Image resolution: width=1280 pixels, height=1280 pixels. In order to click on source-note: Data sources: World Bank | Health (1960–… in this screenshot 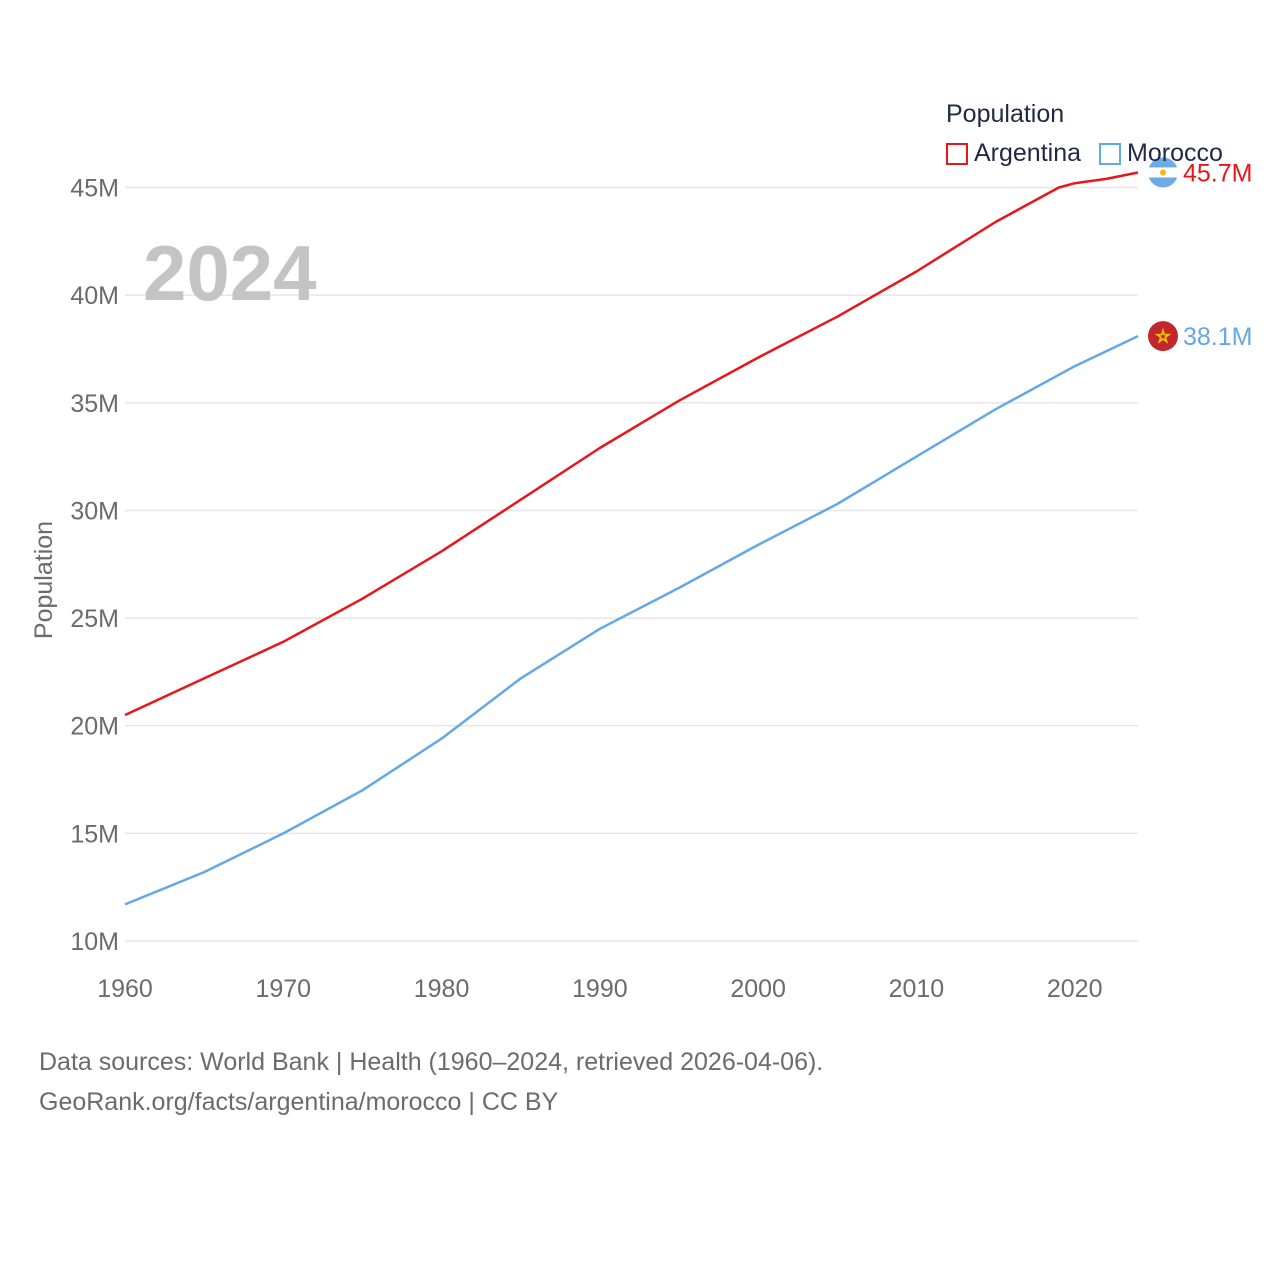, I will do `click(431, 1082)`.